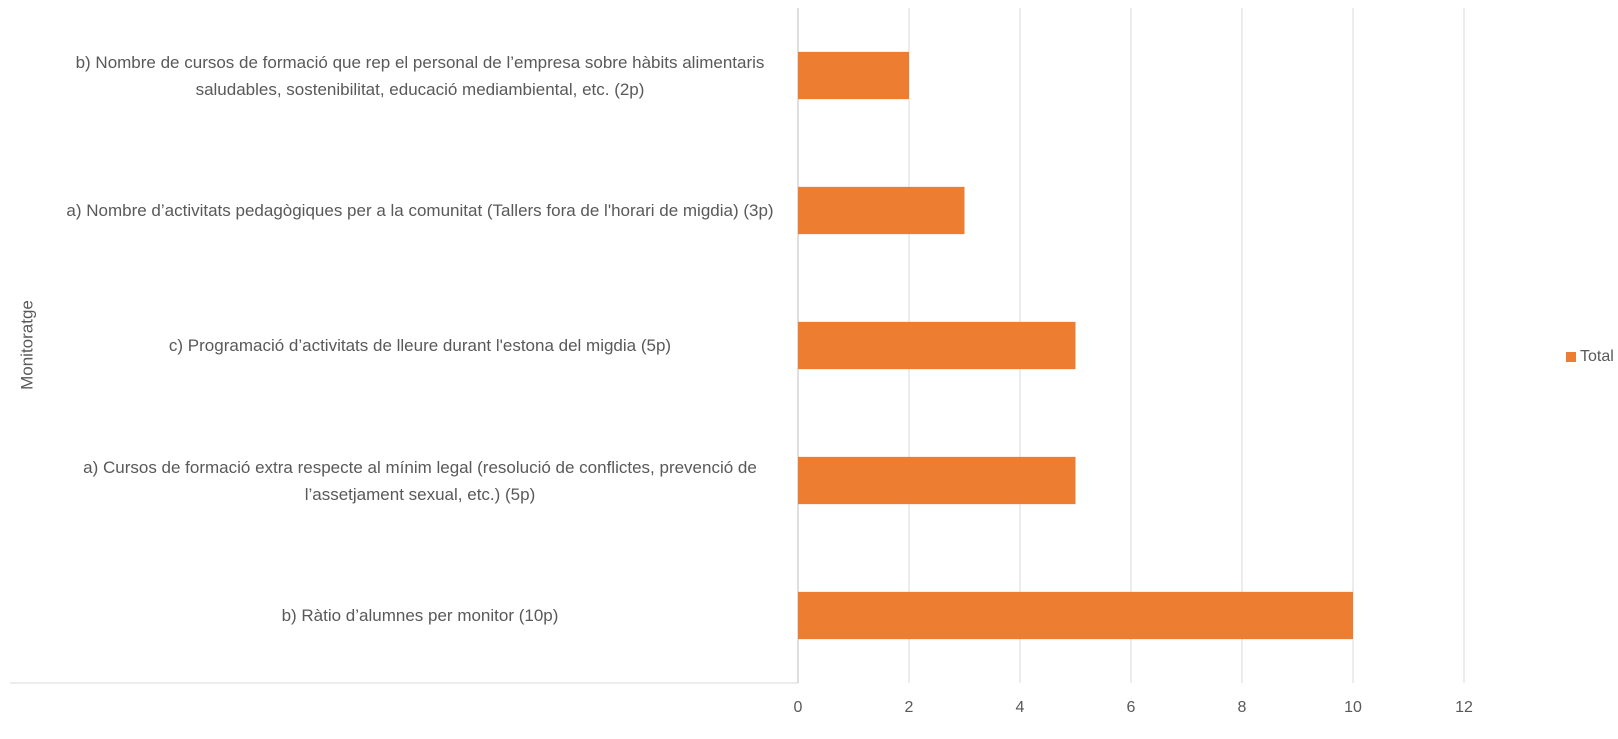 The image size is (1618, 739). Describe the element at coordinates (1464, 707) in the screenshot. I see `x-tick-label: 12` at that location.